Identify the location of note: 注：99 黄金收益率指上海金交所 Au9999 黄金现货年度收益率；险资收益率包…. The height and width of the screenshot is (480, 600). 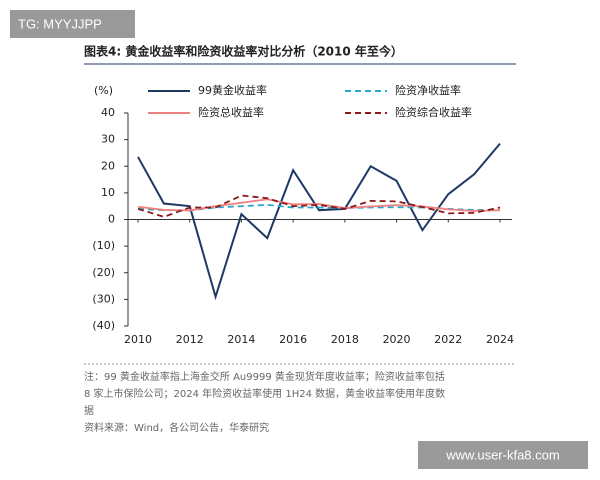
(264, 376).